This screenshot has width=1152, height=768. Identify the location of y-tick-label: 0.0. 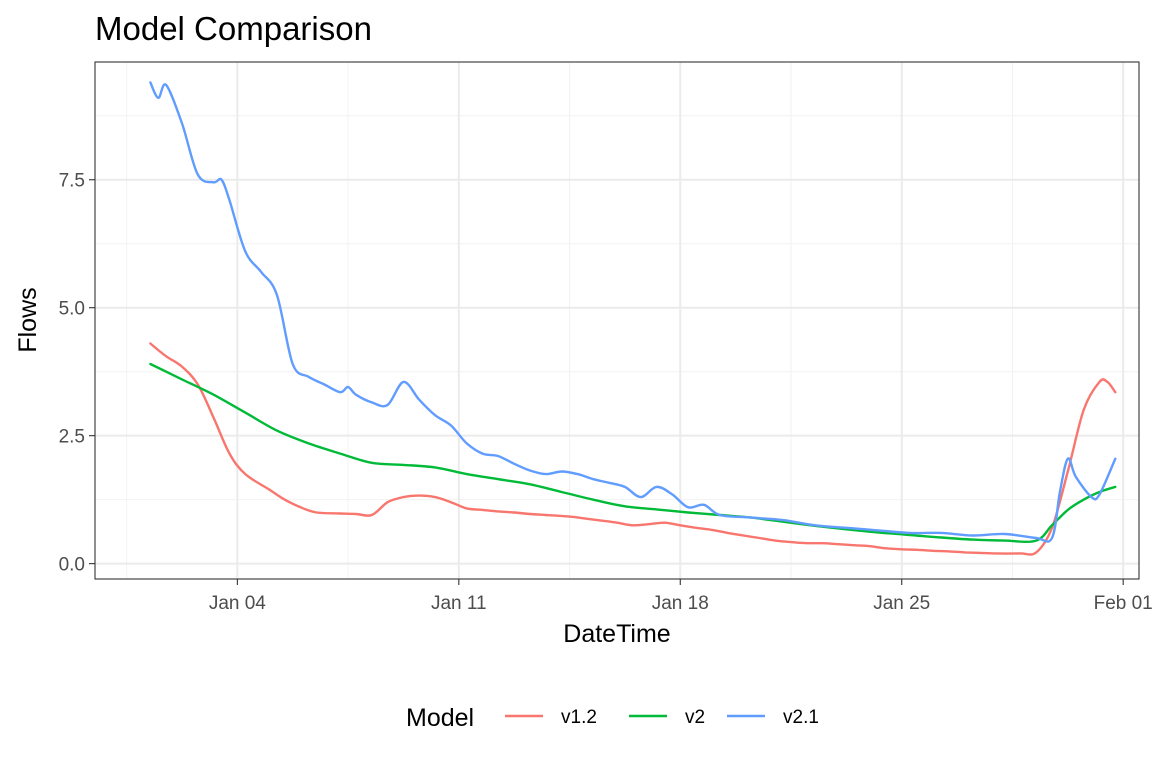
(72, 565).